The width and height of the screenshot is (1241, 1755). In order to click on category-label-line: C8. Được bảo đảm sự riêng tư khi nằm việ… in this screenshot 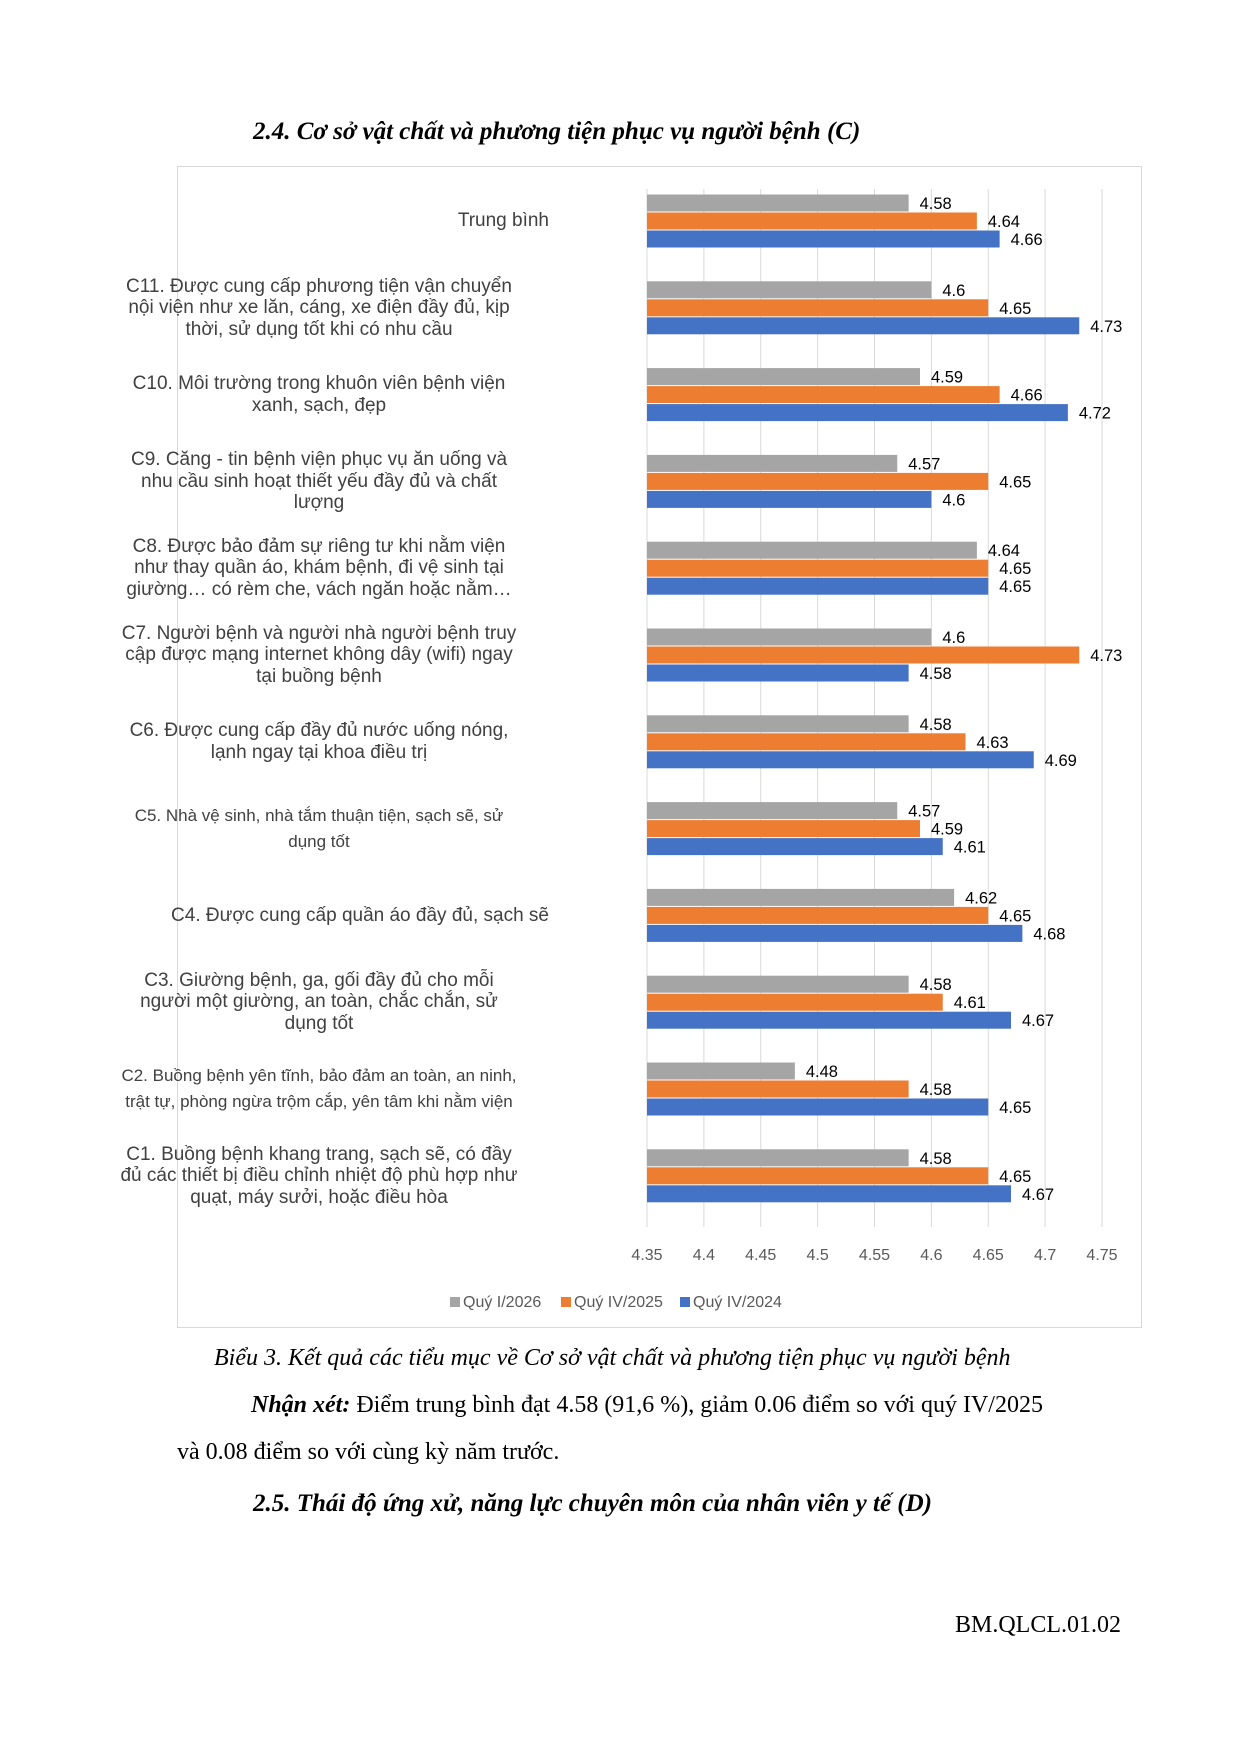, I will do `click(319, 546)`.